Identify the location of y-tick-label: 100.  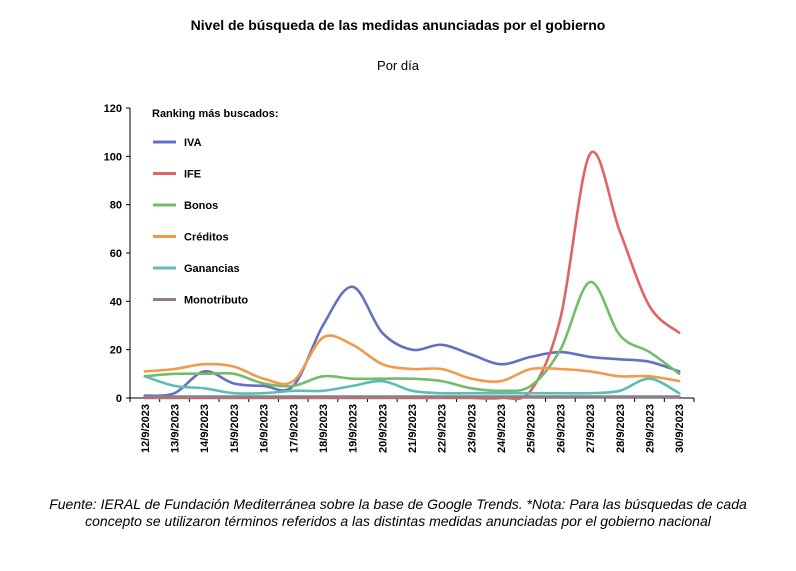
(113, 157).